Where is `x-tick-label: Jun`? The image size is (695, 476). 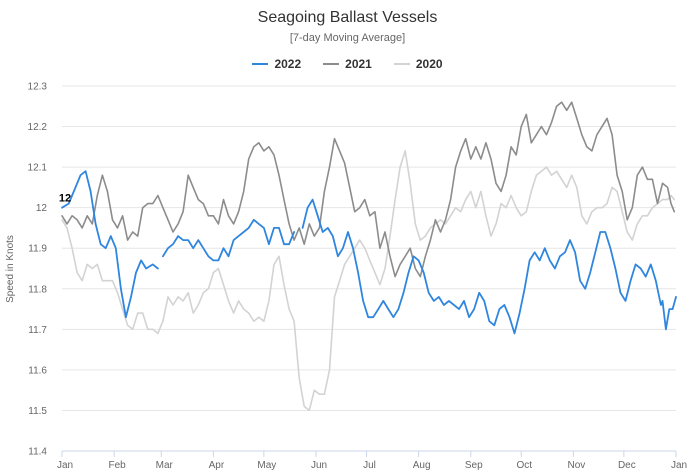
x-tick-label: Jun is located at coordinates (319, 465).